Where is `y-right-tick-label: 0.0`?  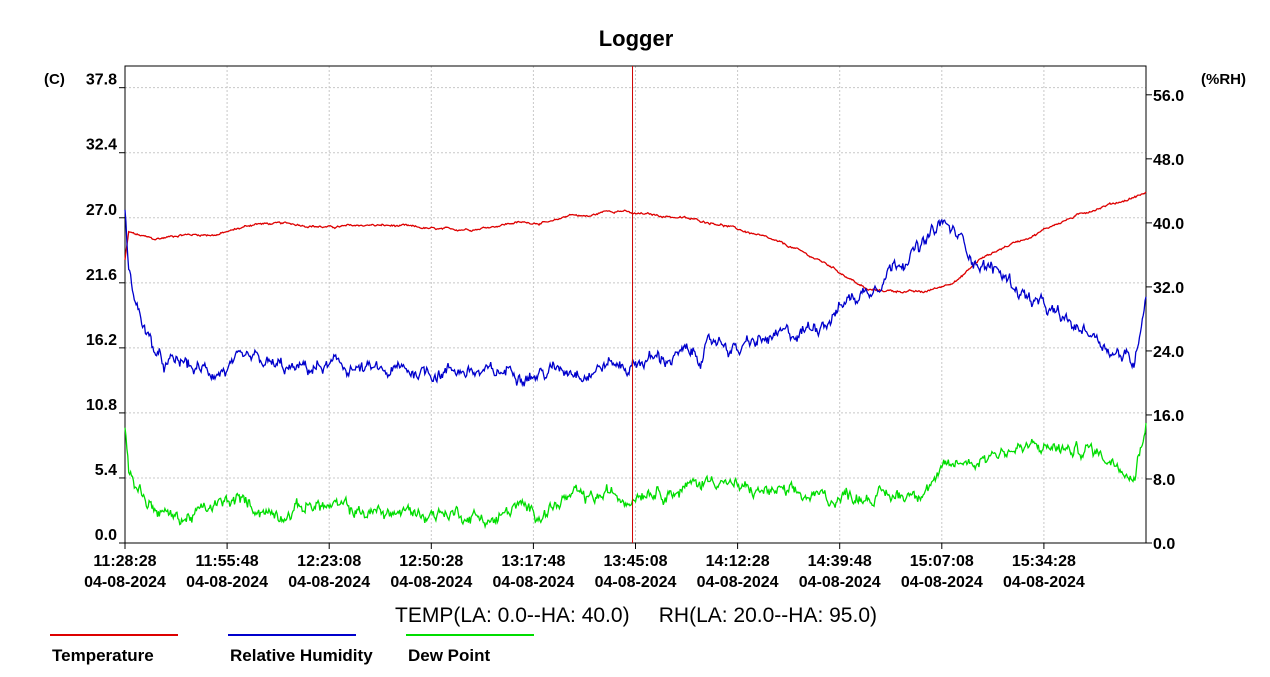 y-right-tick-label: 0.0 is located at coordinates (1164, 544).